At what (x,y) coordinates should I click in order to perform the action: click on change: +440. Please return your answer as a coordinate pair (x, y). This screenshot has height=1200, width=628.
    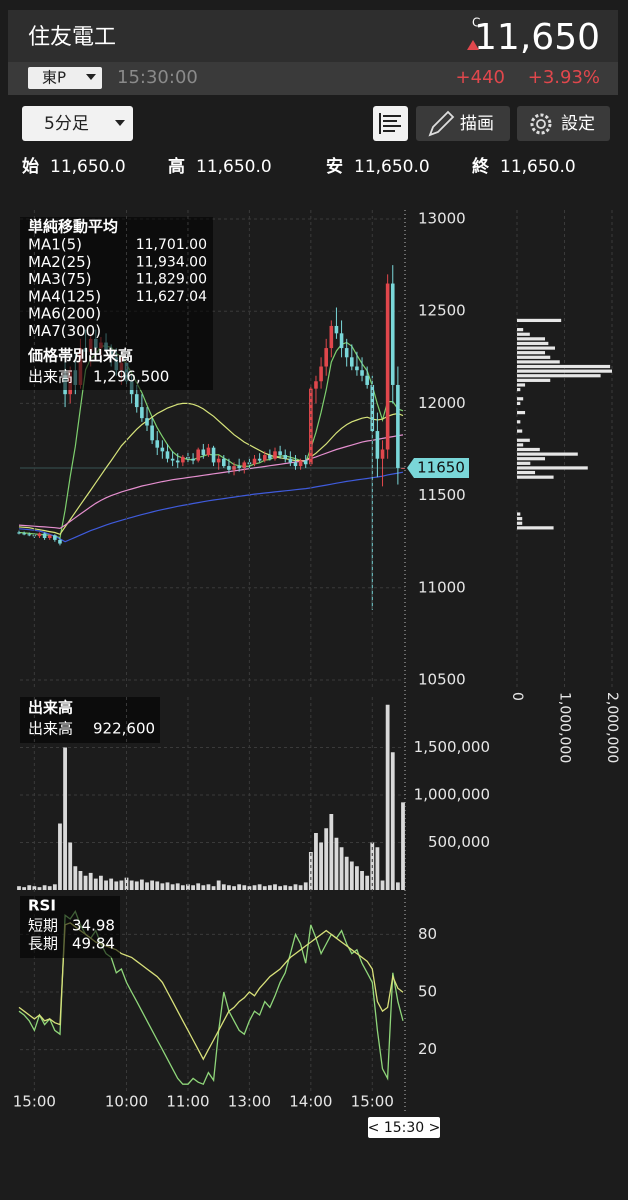
    Looking at the image, I should click on (480, 77).